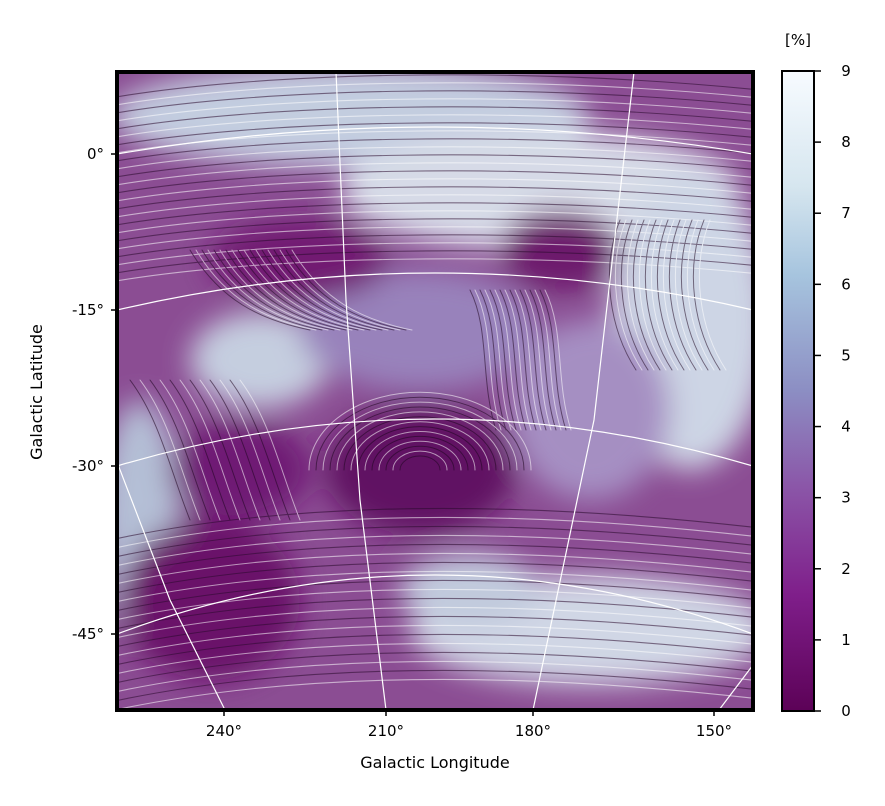 This screenshot has height=806, width=885. I want to click on colorbar-gradient, so click(798, 391).